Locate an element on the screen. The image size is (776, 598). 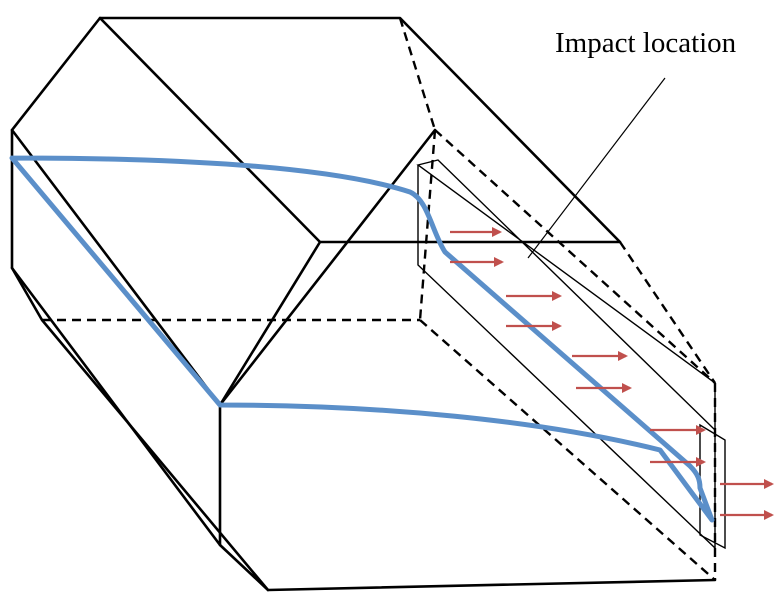
hidden-edge-front-right is located at coordinates (667, 312).